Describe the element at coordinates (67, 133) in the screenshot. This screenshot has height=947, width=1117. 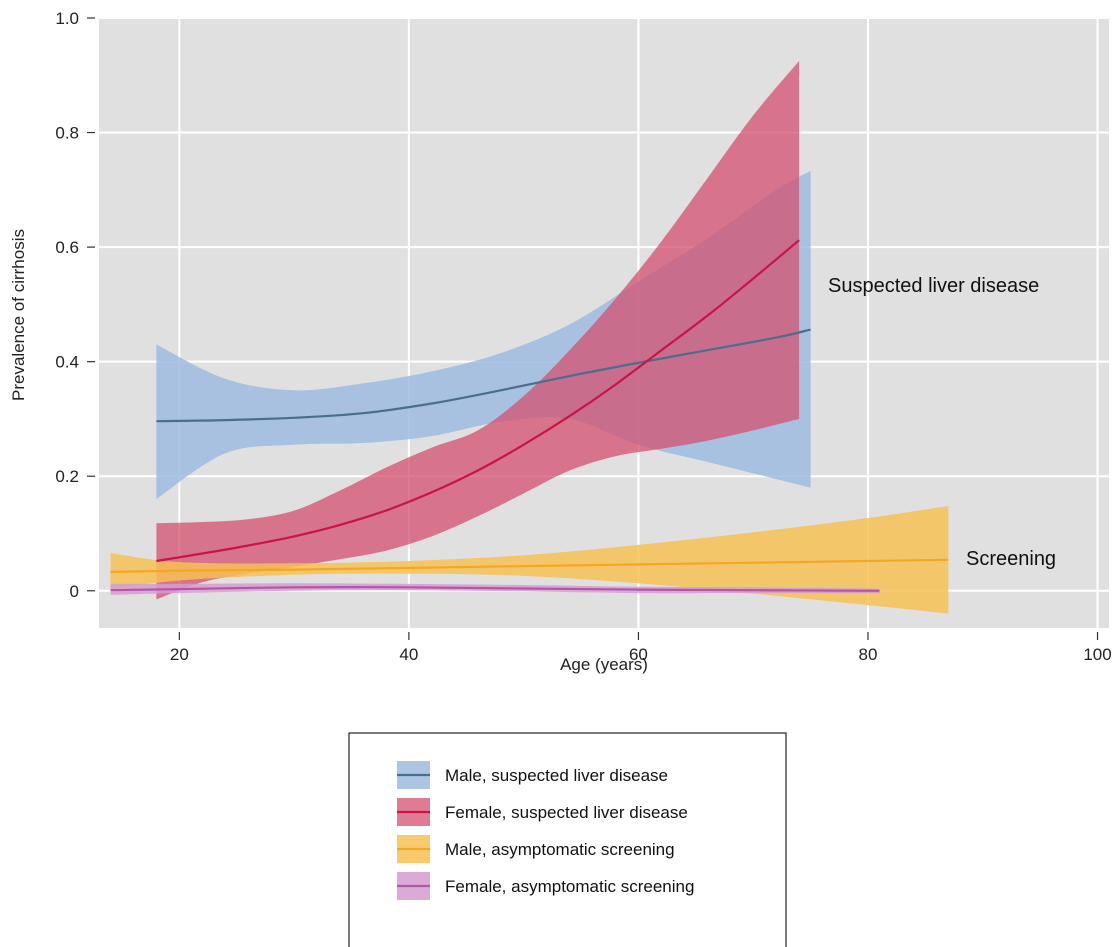
I see `y-tick-label: 0.8` at that location.